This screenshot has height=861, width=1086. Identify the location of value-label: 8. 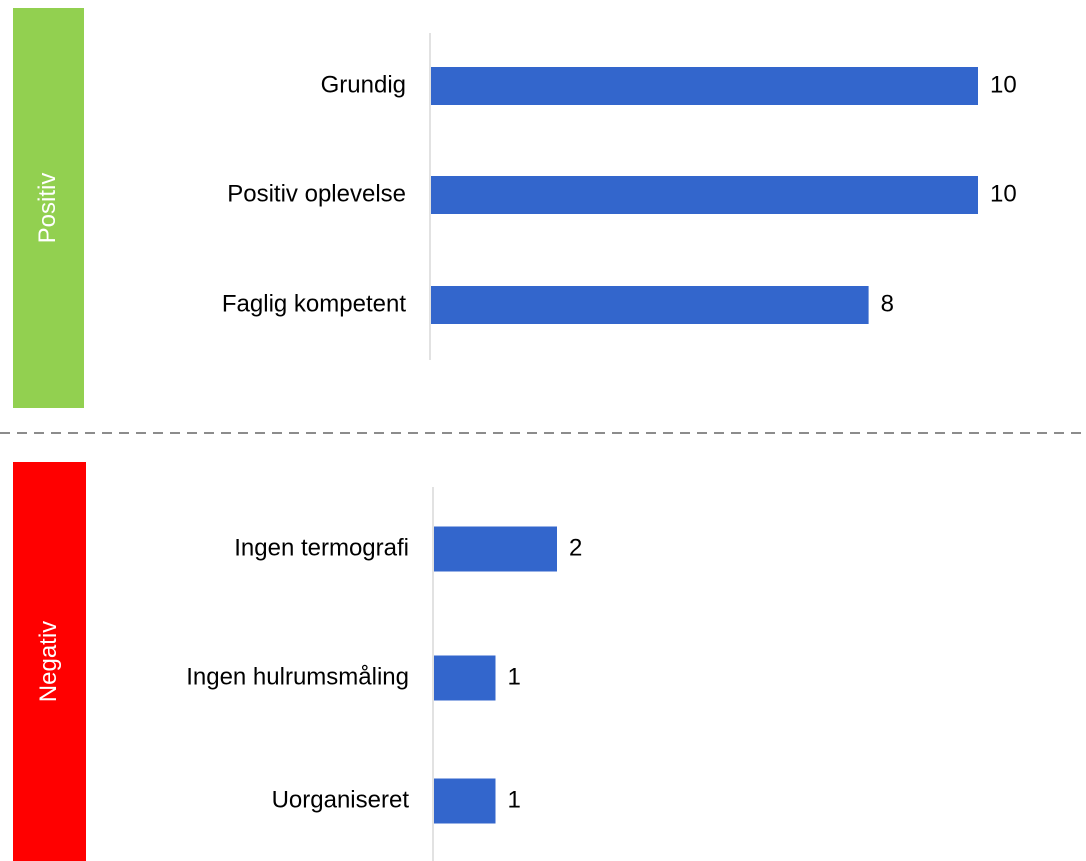
(887, 303).